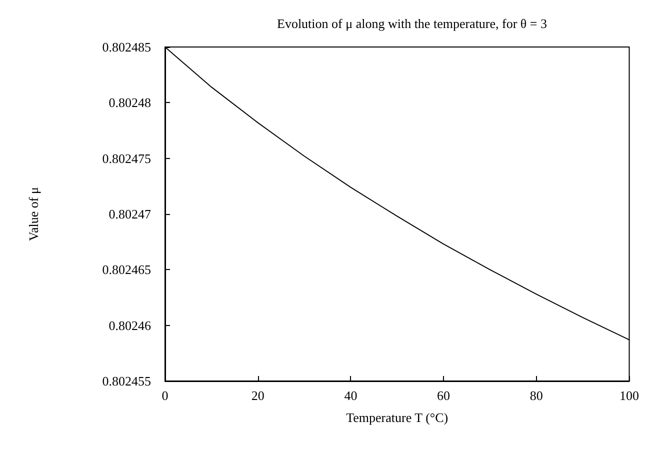 This screenshot has width=650, height=455. What do you see at coordinates (257, 395) in the screenshot?
I see `x-tick-label: 20` at bounding box center [257, 395].